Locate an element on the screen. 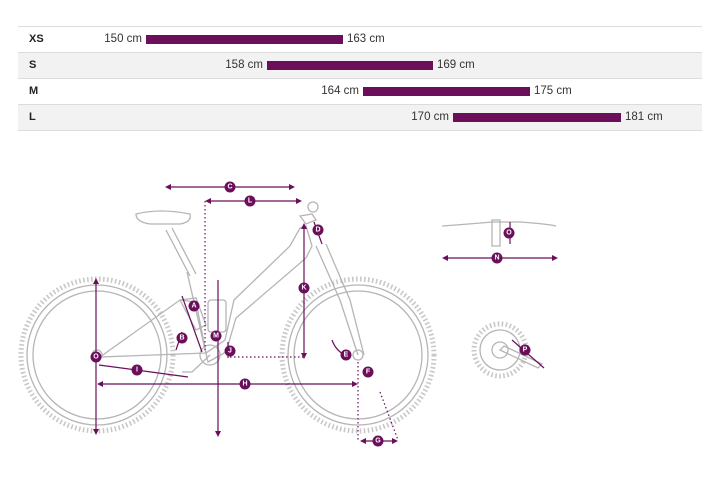 The height and width of the screenshot is (479, 720). svg-text: I is located at coordinates (137, 370).